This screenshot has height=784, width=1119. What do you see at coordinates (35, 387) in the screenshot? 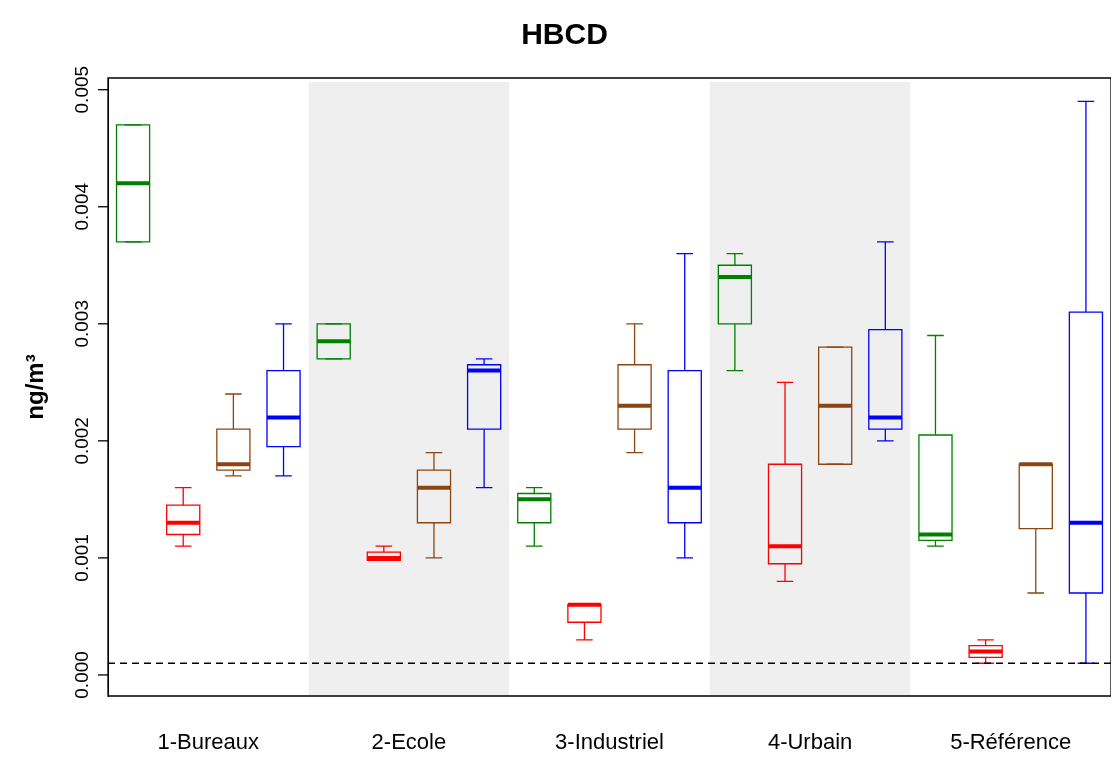
I see `y-axis-title: ng/m³` at bounding box center [35, 387].